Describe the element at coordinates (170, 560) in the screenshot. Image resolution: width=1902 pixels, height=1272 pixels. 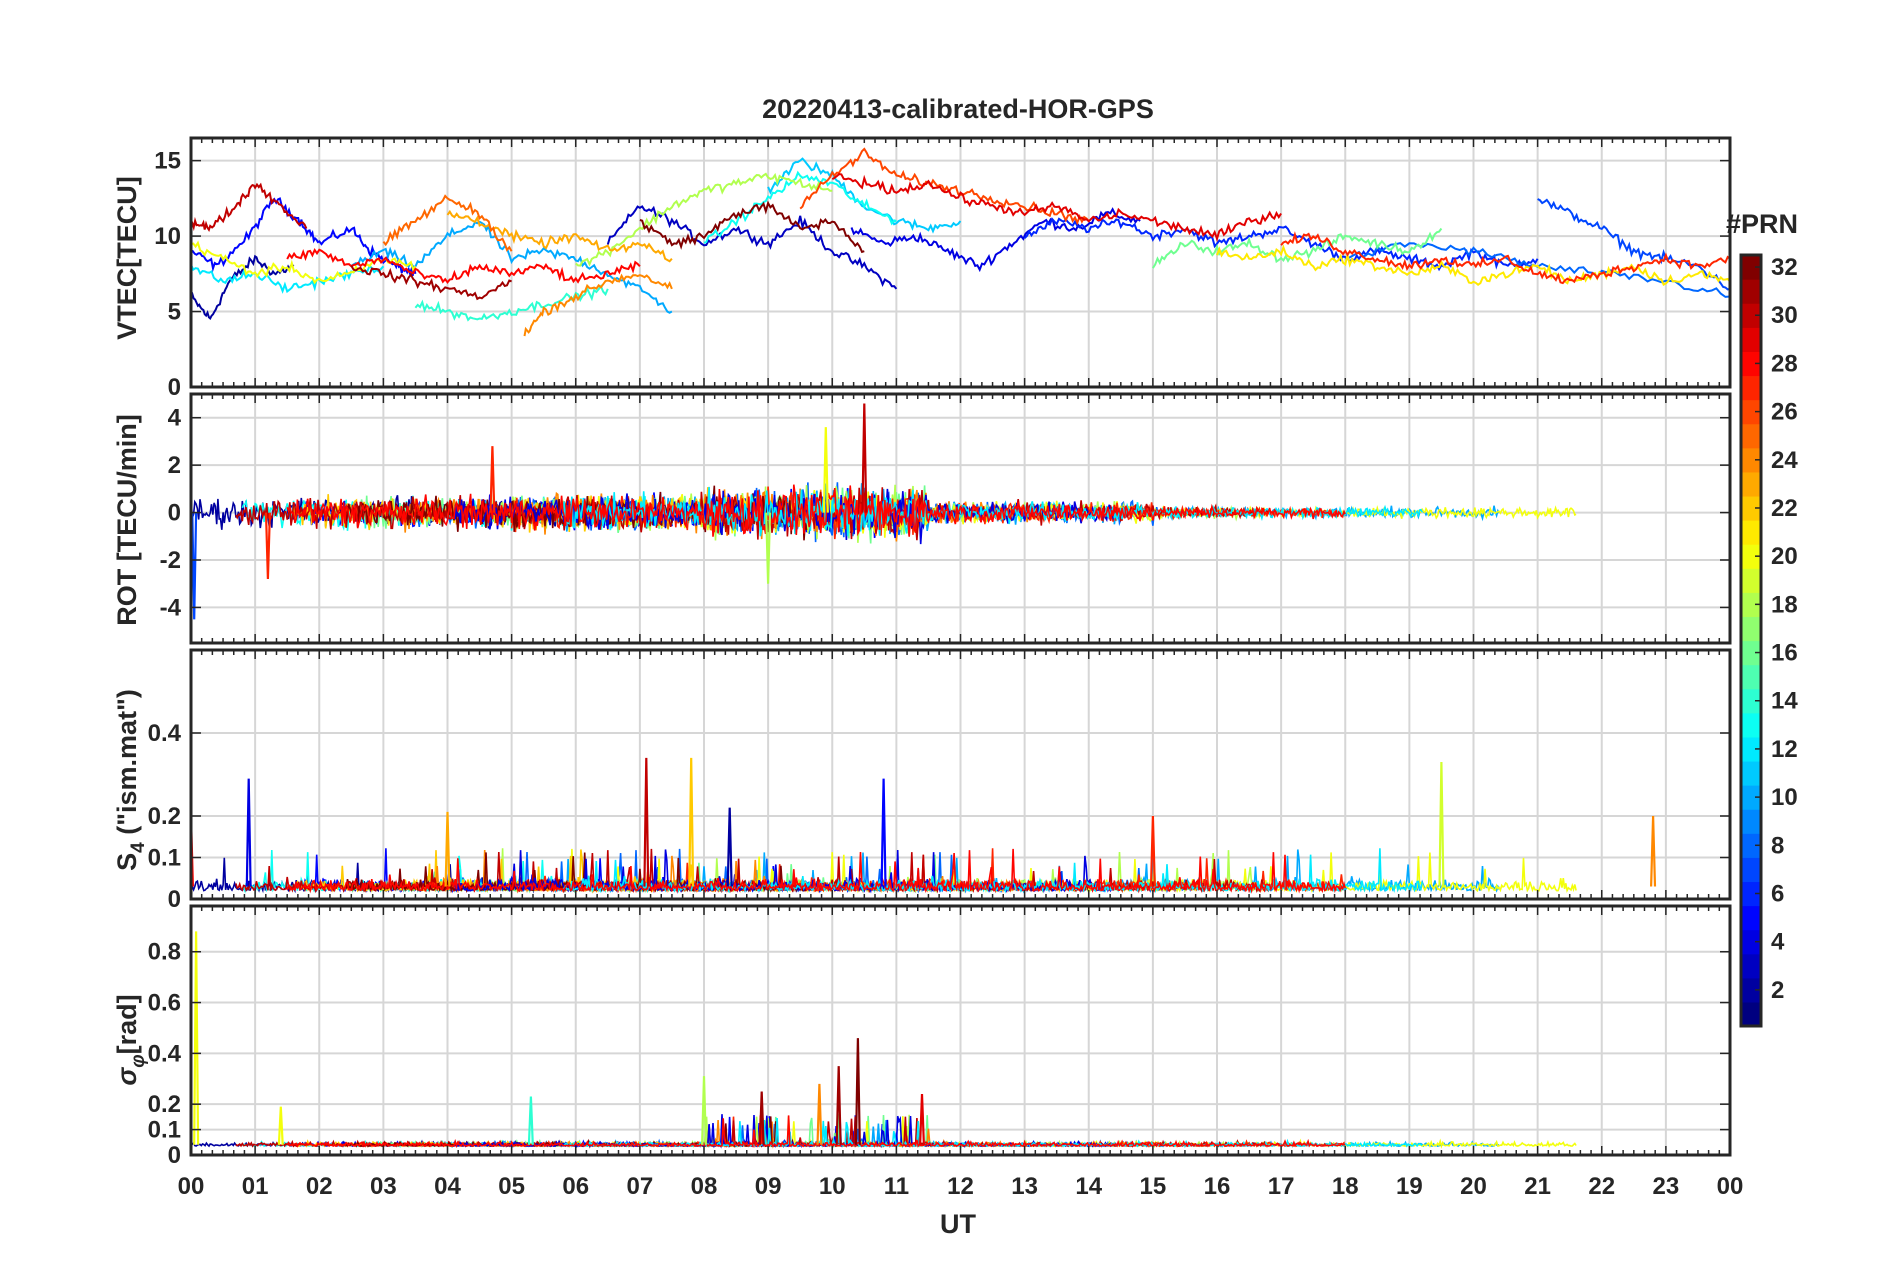
I see `y-tick-label: -2` at that location.